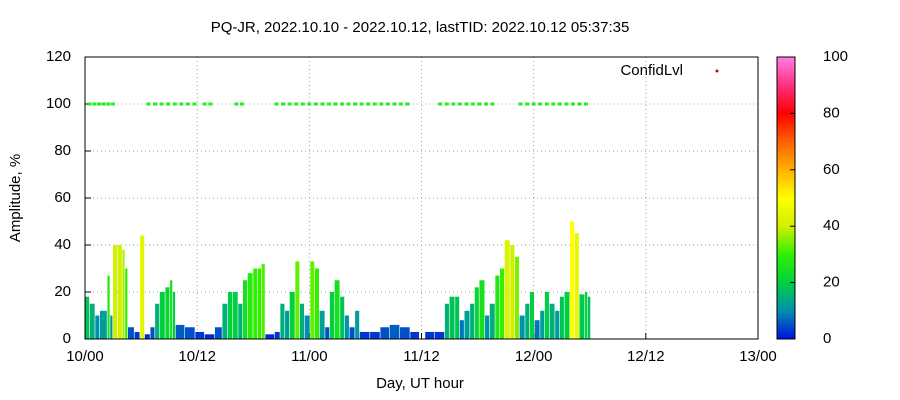 The height and width of the screenshot is (400, 900). I want to click on y-tick-label: 100, so click(58, 103).